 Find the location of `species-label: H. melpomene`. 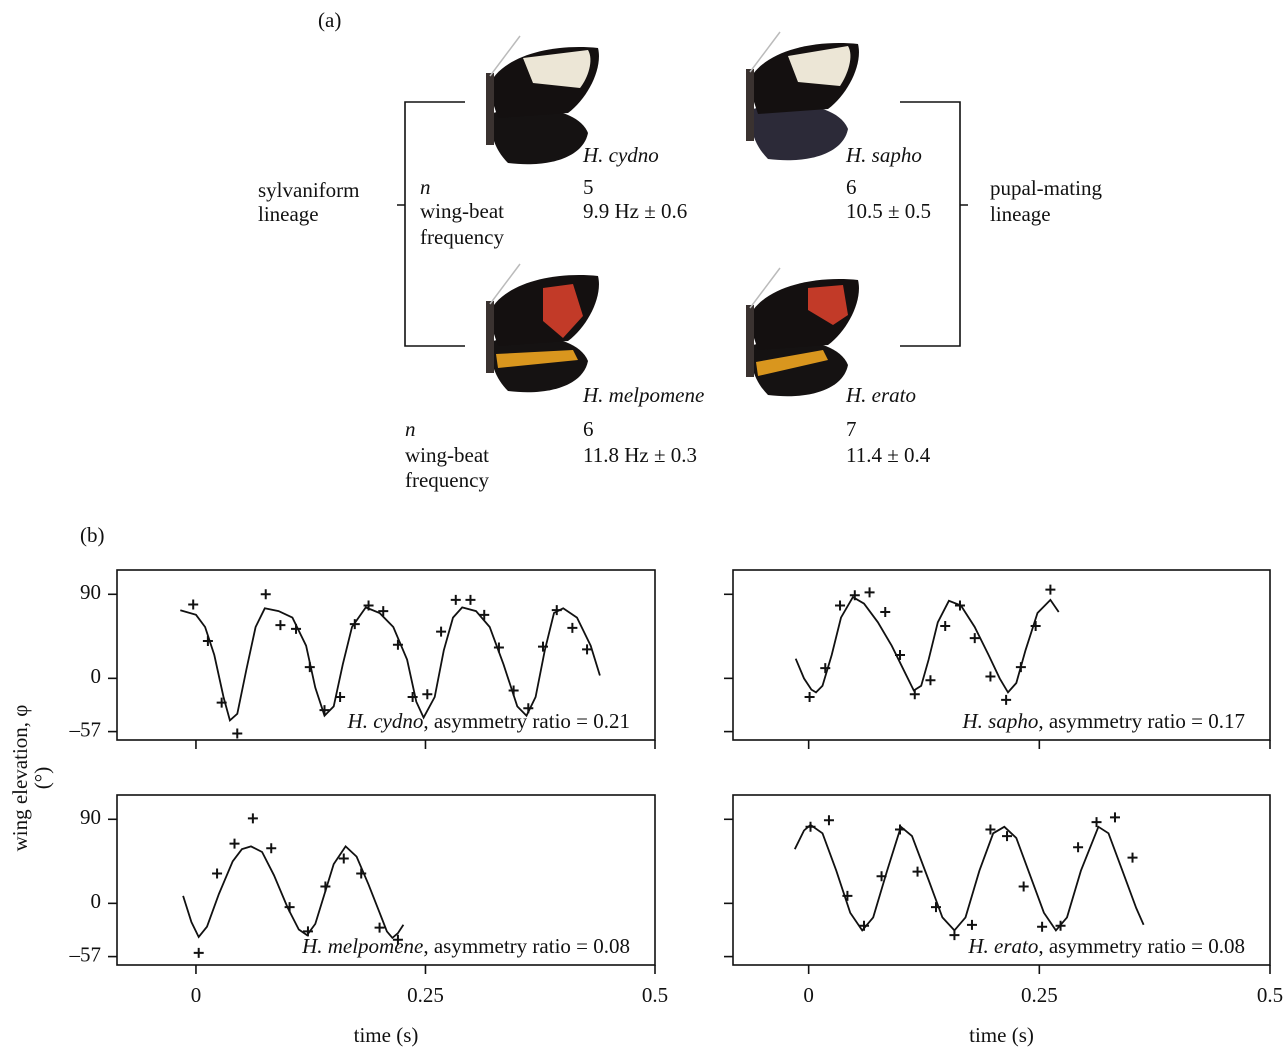

species-label: H. melpomene is located at coordinates (643, 395).